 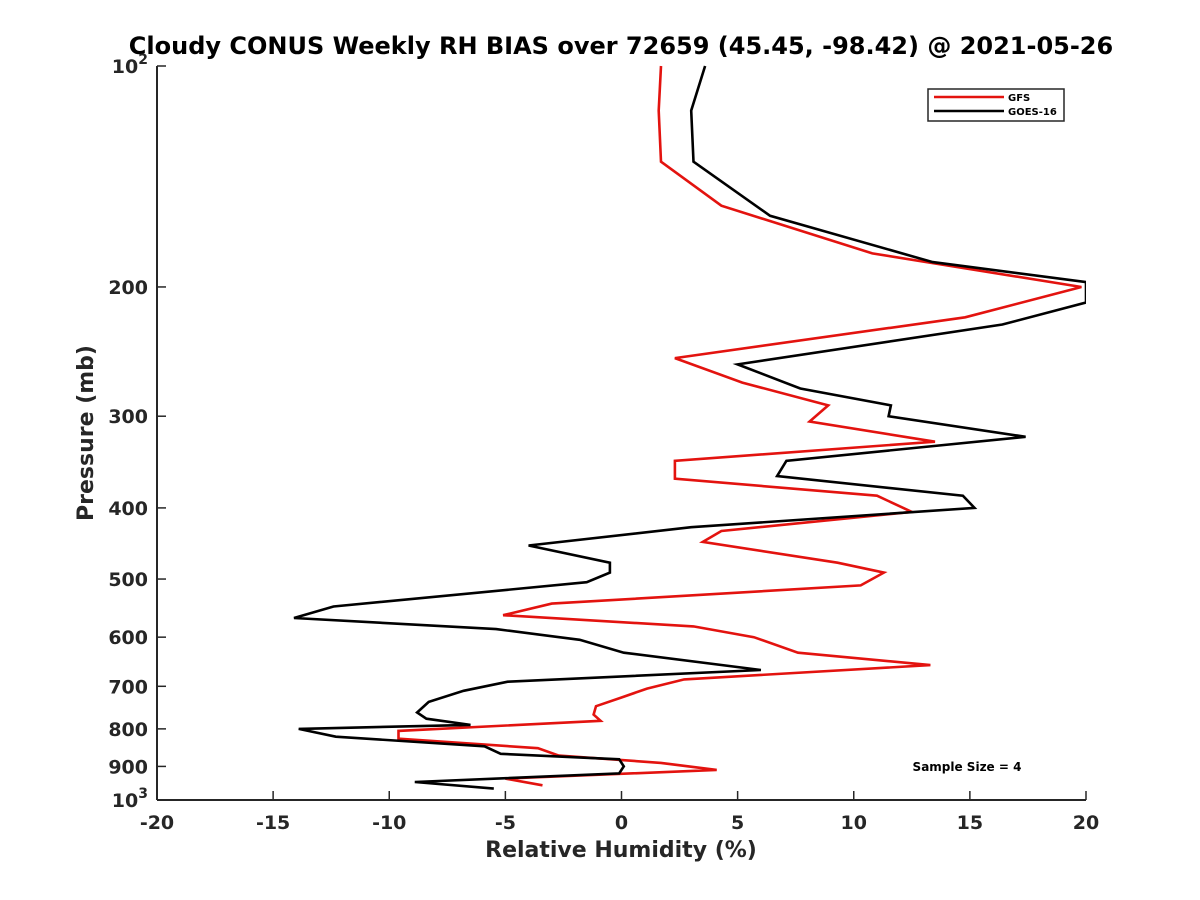 I want to click on x-tick-label: 15, so click(x=970, y=823).